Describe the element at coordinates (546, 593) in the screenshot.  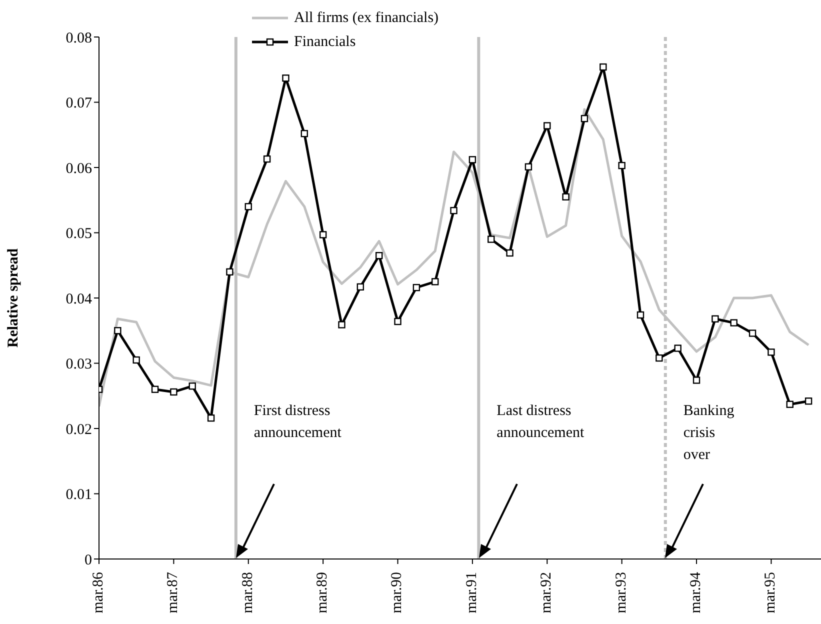
I see `x-tick-label: mar.92` at that location.